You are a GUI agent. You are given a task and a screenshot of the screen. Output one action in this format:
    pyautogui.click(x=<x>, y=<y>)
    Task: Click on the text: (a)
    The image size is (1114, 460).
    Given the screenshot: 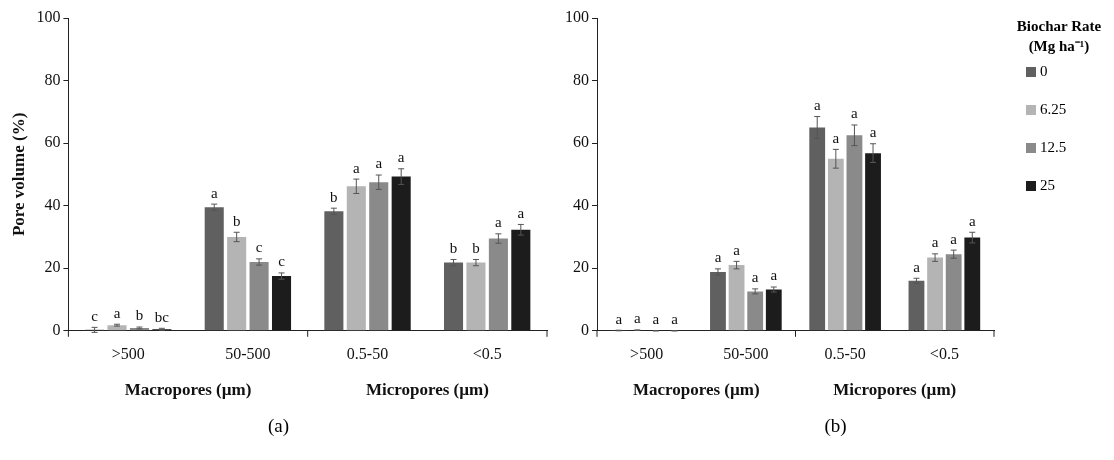 What is the action you would take?
    pyautogui.click(x=278, y=426)
    